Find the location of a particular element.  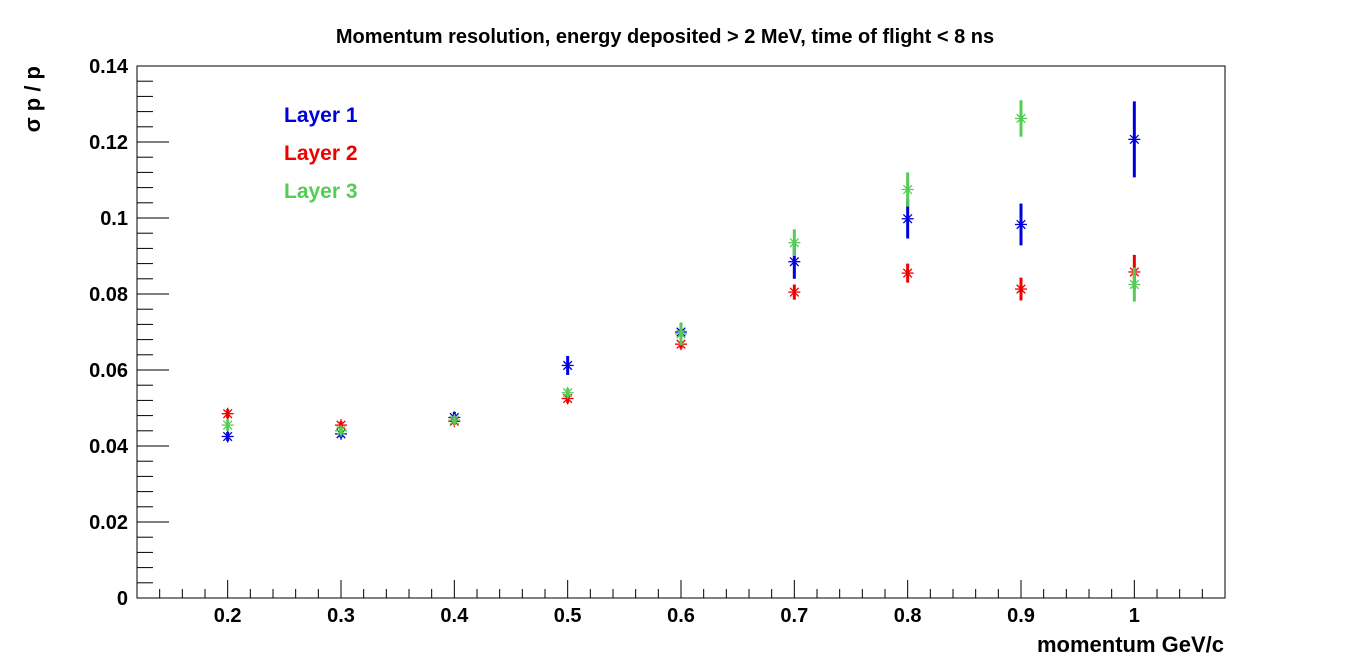

legend-entry-layer-3: Layer 3 is located at coordinates (321, 191).